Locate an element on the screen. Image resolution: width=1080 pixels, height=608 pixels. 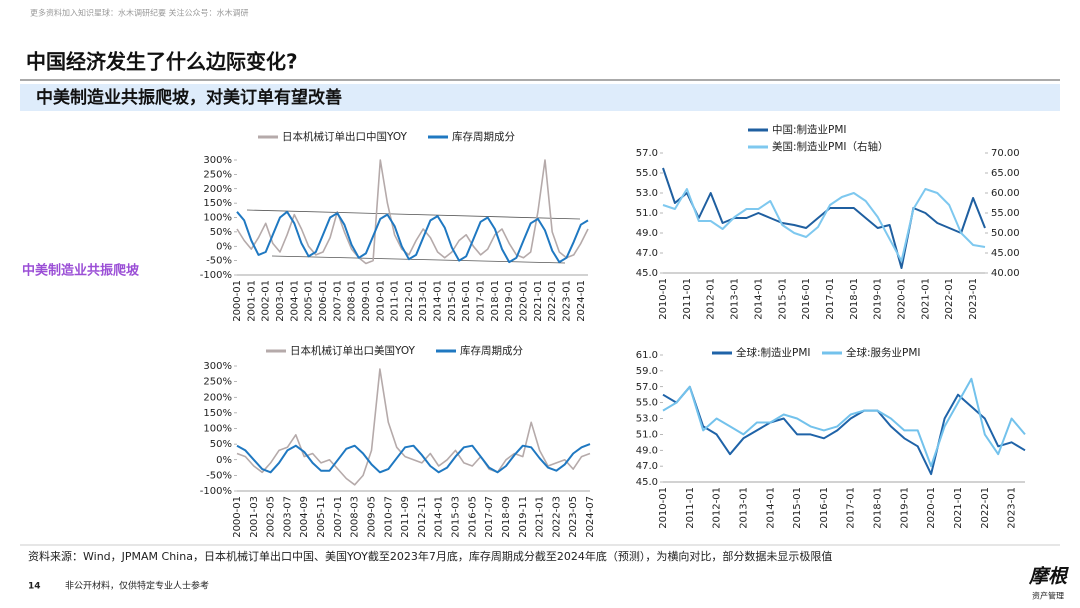
x-tick-label: 2012-11 is located at coordinates (422, 517).